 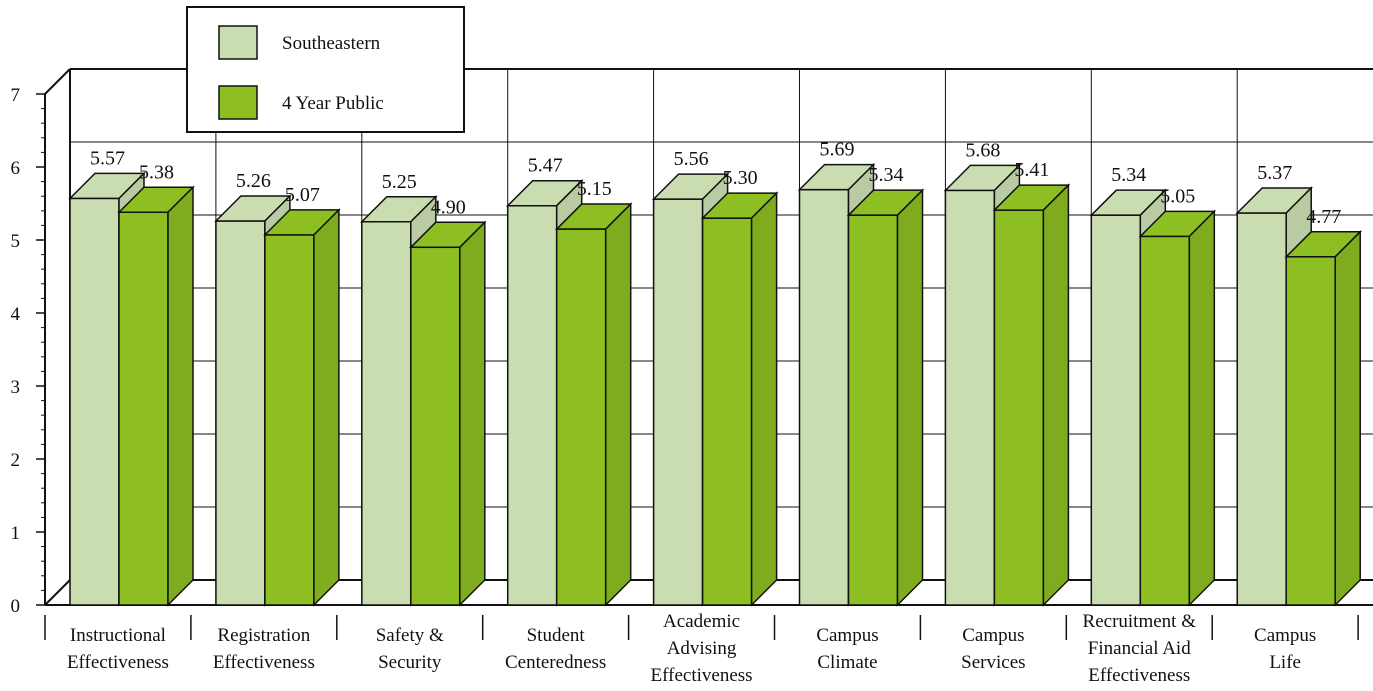 What do you see at coordinates (472, 413) in the screenshot?
I see `bar-side-4-year-public-safety-security` at bounding box center [472, 413].